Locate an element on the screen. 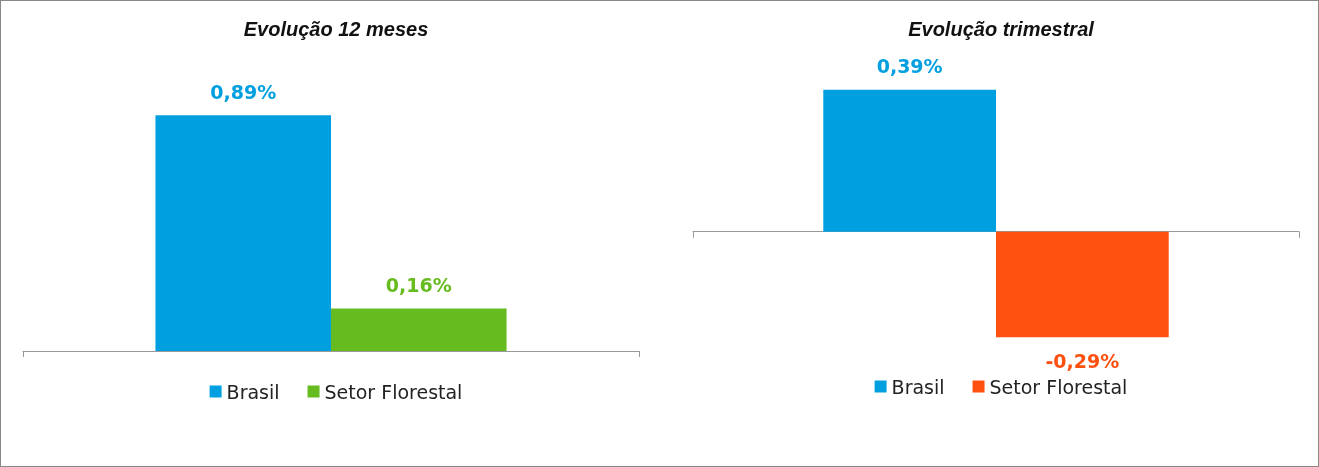 This screenshot has width=1319, height=467. data-label: -0,29% is located at coordinates (1082, 360).